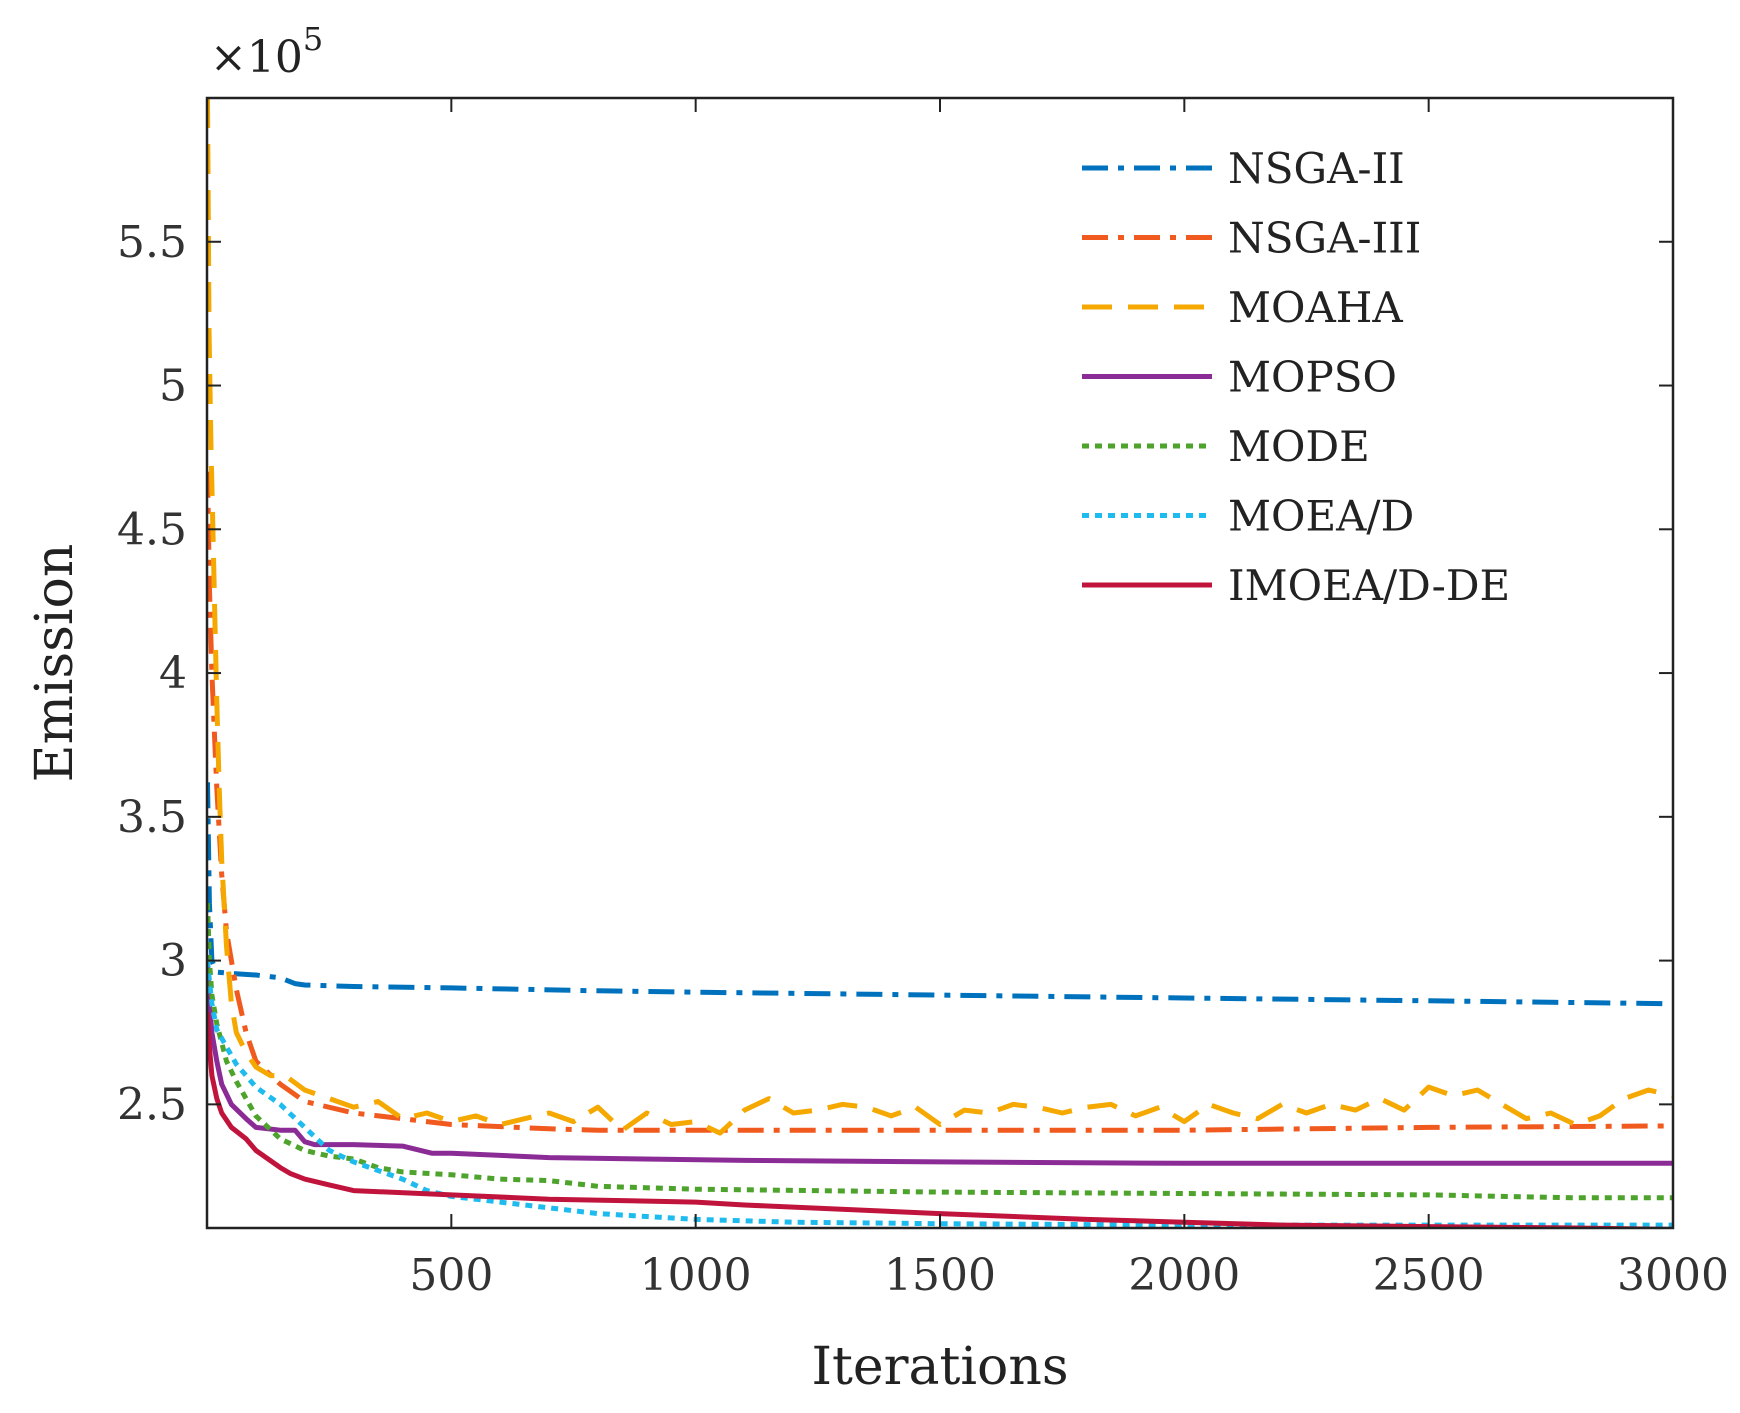 This screenshot has width=1740, height=1413. What do you see at coordinates (55, 663) in the screenshot?
I see `y-axis-title: Emission` at bounding box center [55, 663].